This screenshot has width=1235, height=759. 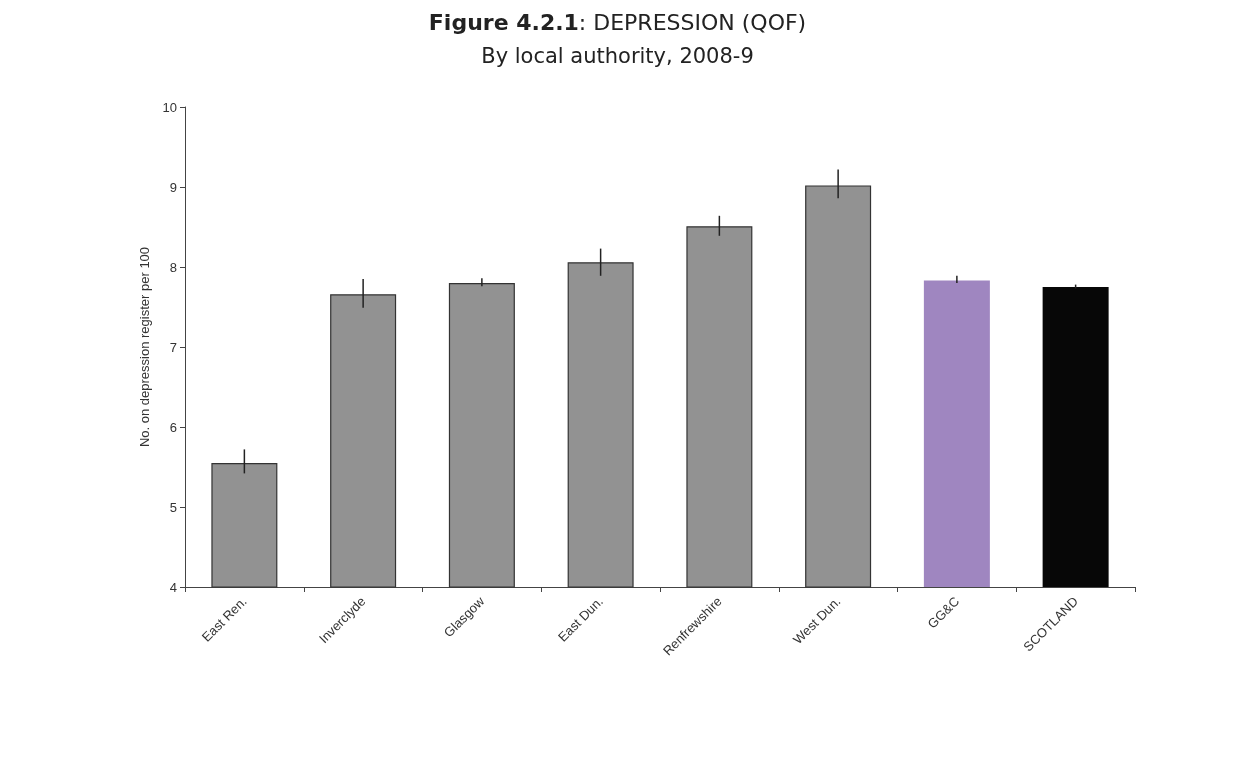 What do you see at coordinates (173, 187) in the screenshot?
I see `y-tick-label: 9` at bounding box center [173, 187].